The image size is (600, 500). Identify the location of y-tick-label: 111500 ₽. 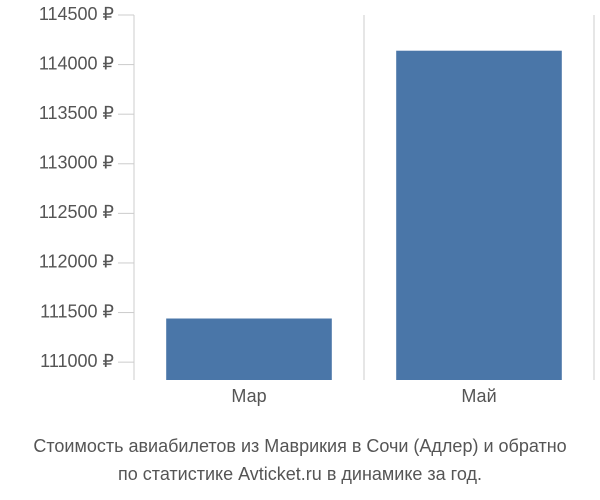
(77, 311).